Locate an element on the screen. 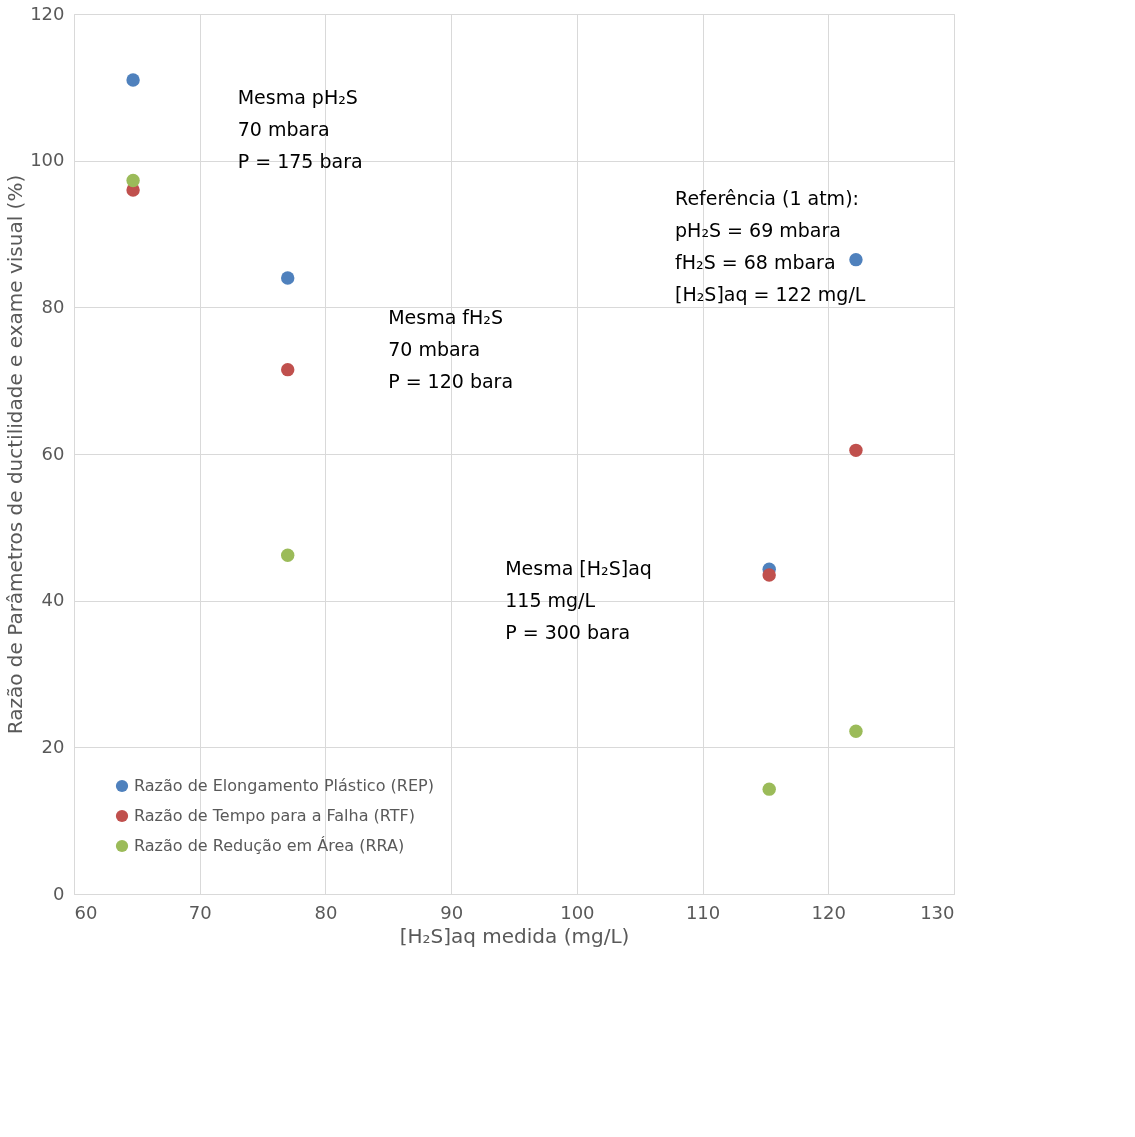  annotation: Mesma pH₂S 70 mbara P = 175 bara is located at coordinates (300, 128).